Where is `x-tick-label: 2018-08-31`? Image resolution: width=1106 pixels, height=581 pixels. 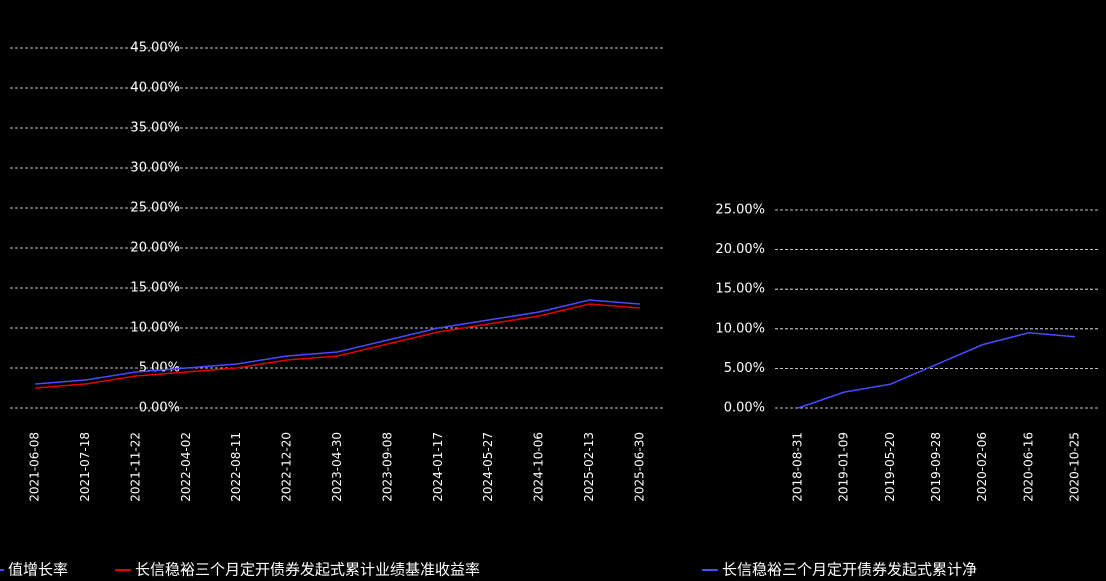 x-tick-label: 2018-08-31 is located at coordinates (798, 467).